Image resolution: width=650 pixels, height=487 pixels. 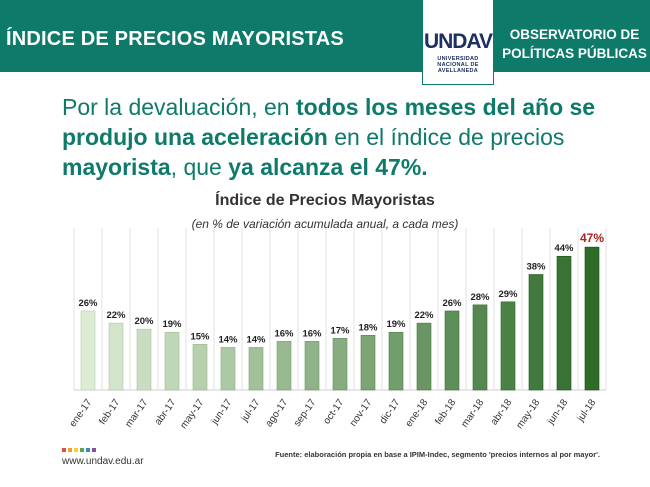 What do you see at coordinates (199, 167) in the screenshot?
I see `headline-part: , que` at bounding box center [199, 167].